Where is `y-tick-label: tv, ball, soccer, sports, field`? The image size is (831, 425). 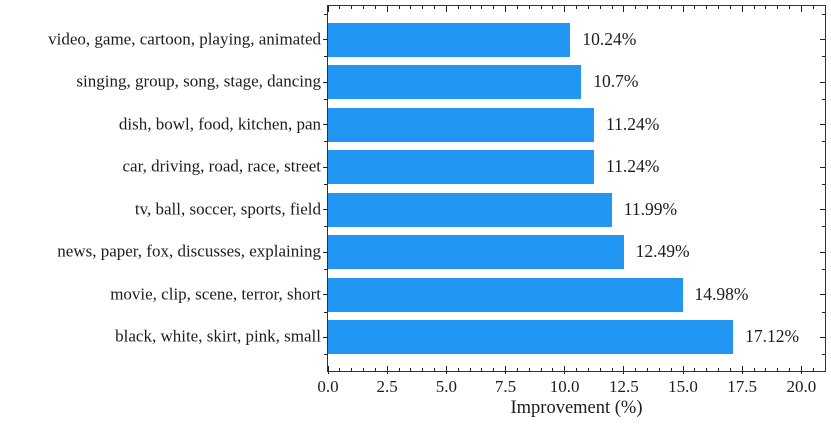 y-tick-label: tv, ball, soccer, sports, field is located at coordinates (227, 209).